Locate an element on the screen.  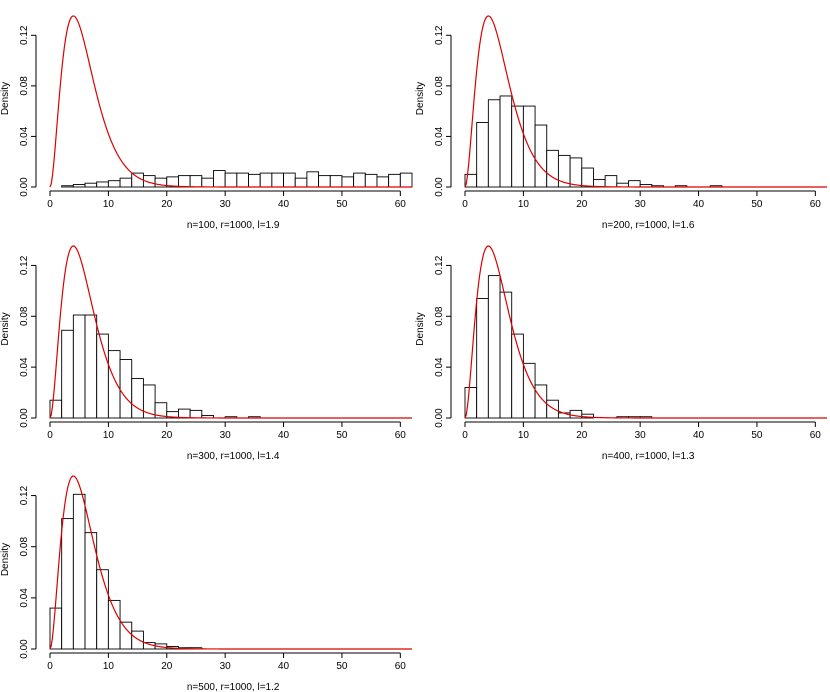
x-axis-label: n=500, r=1000, l=1.2 is located at coordinates (233, 687).